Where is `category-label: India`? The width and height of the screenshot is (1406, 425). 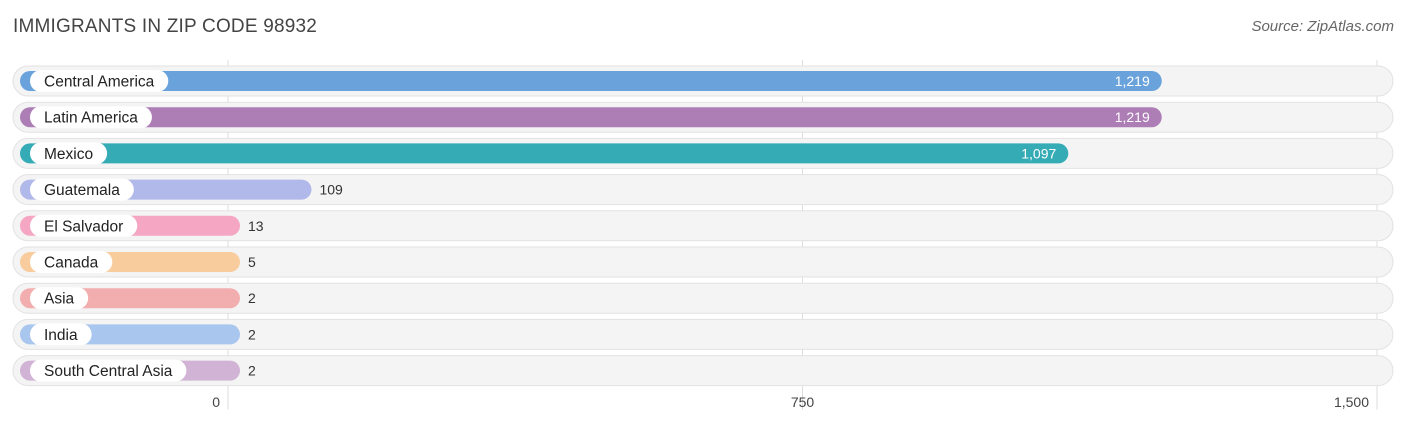 category-label: India is located at coordinates (61, 335).